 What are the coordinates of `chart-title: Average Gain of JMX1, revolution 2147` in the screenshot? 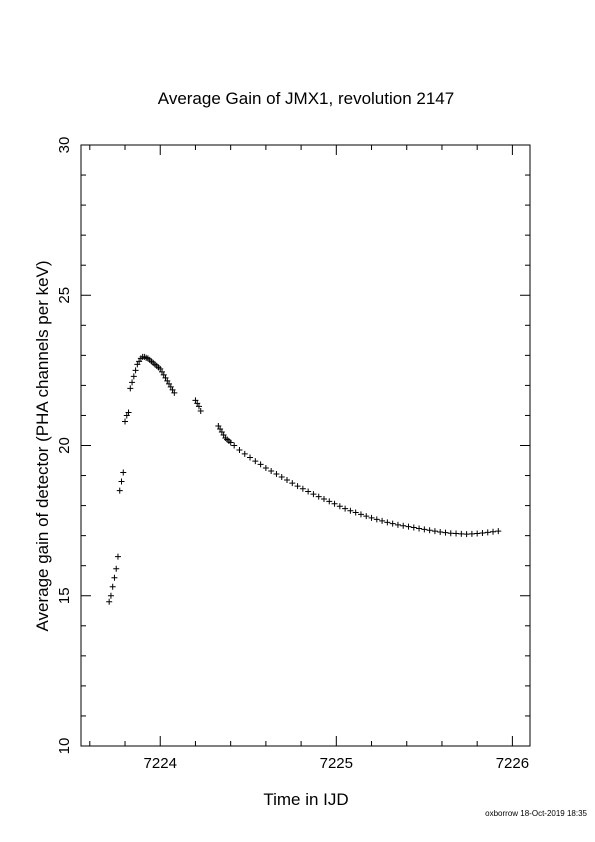 It's located at (306, 98).